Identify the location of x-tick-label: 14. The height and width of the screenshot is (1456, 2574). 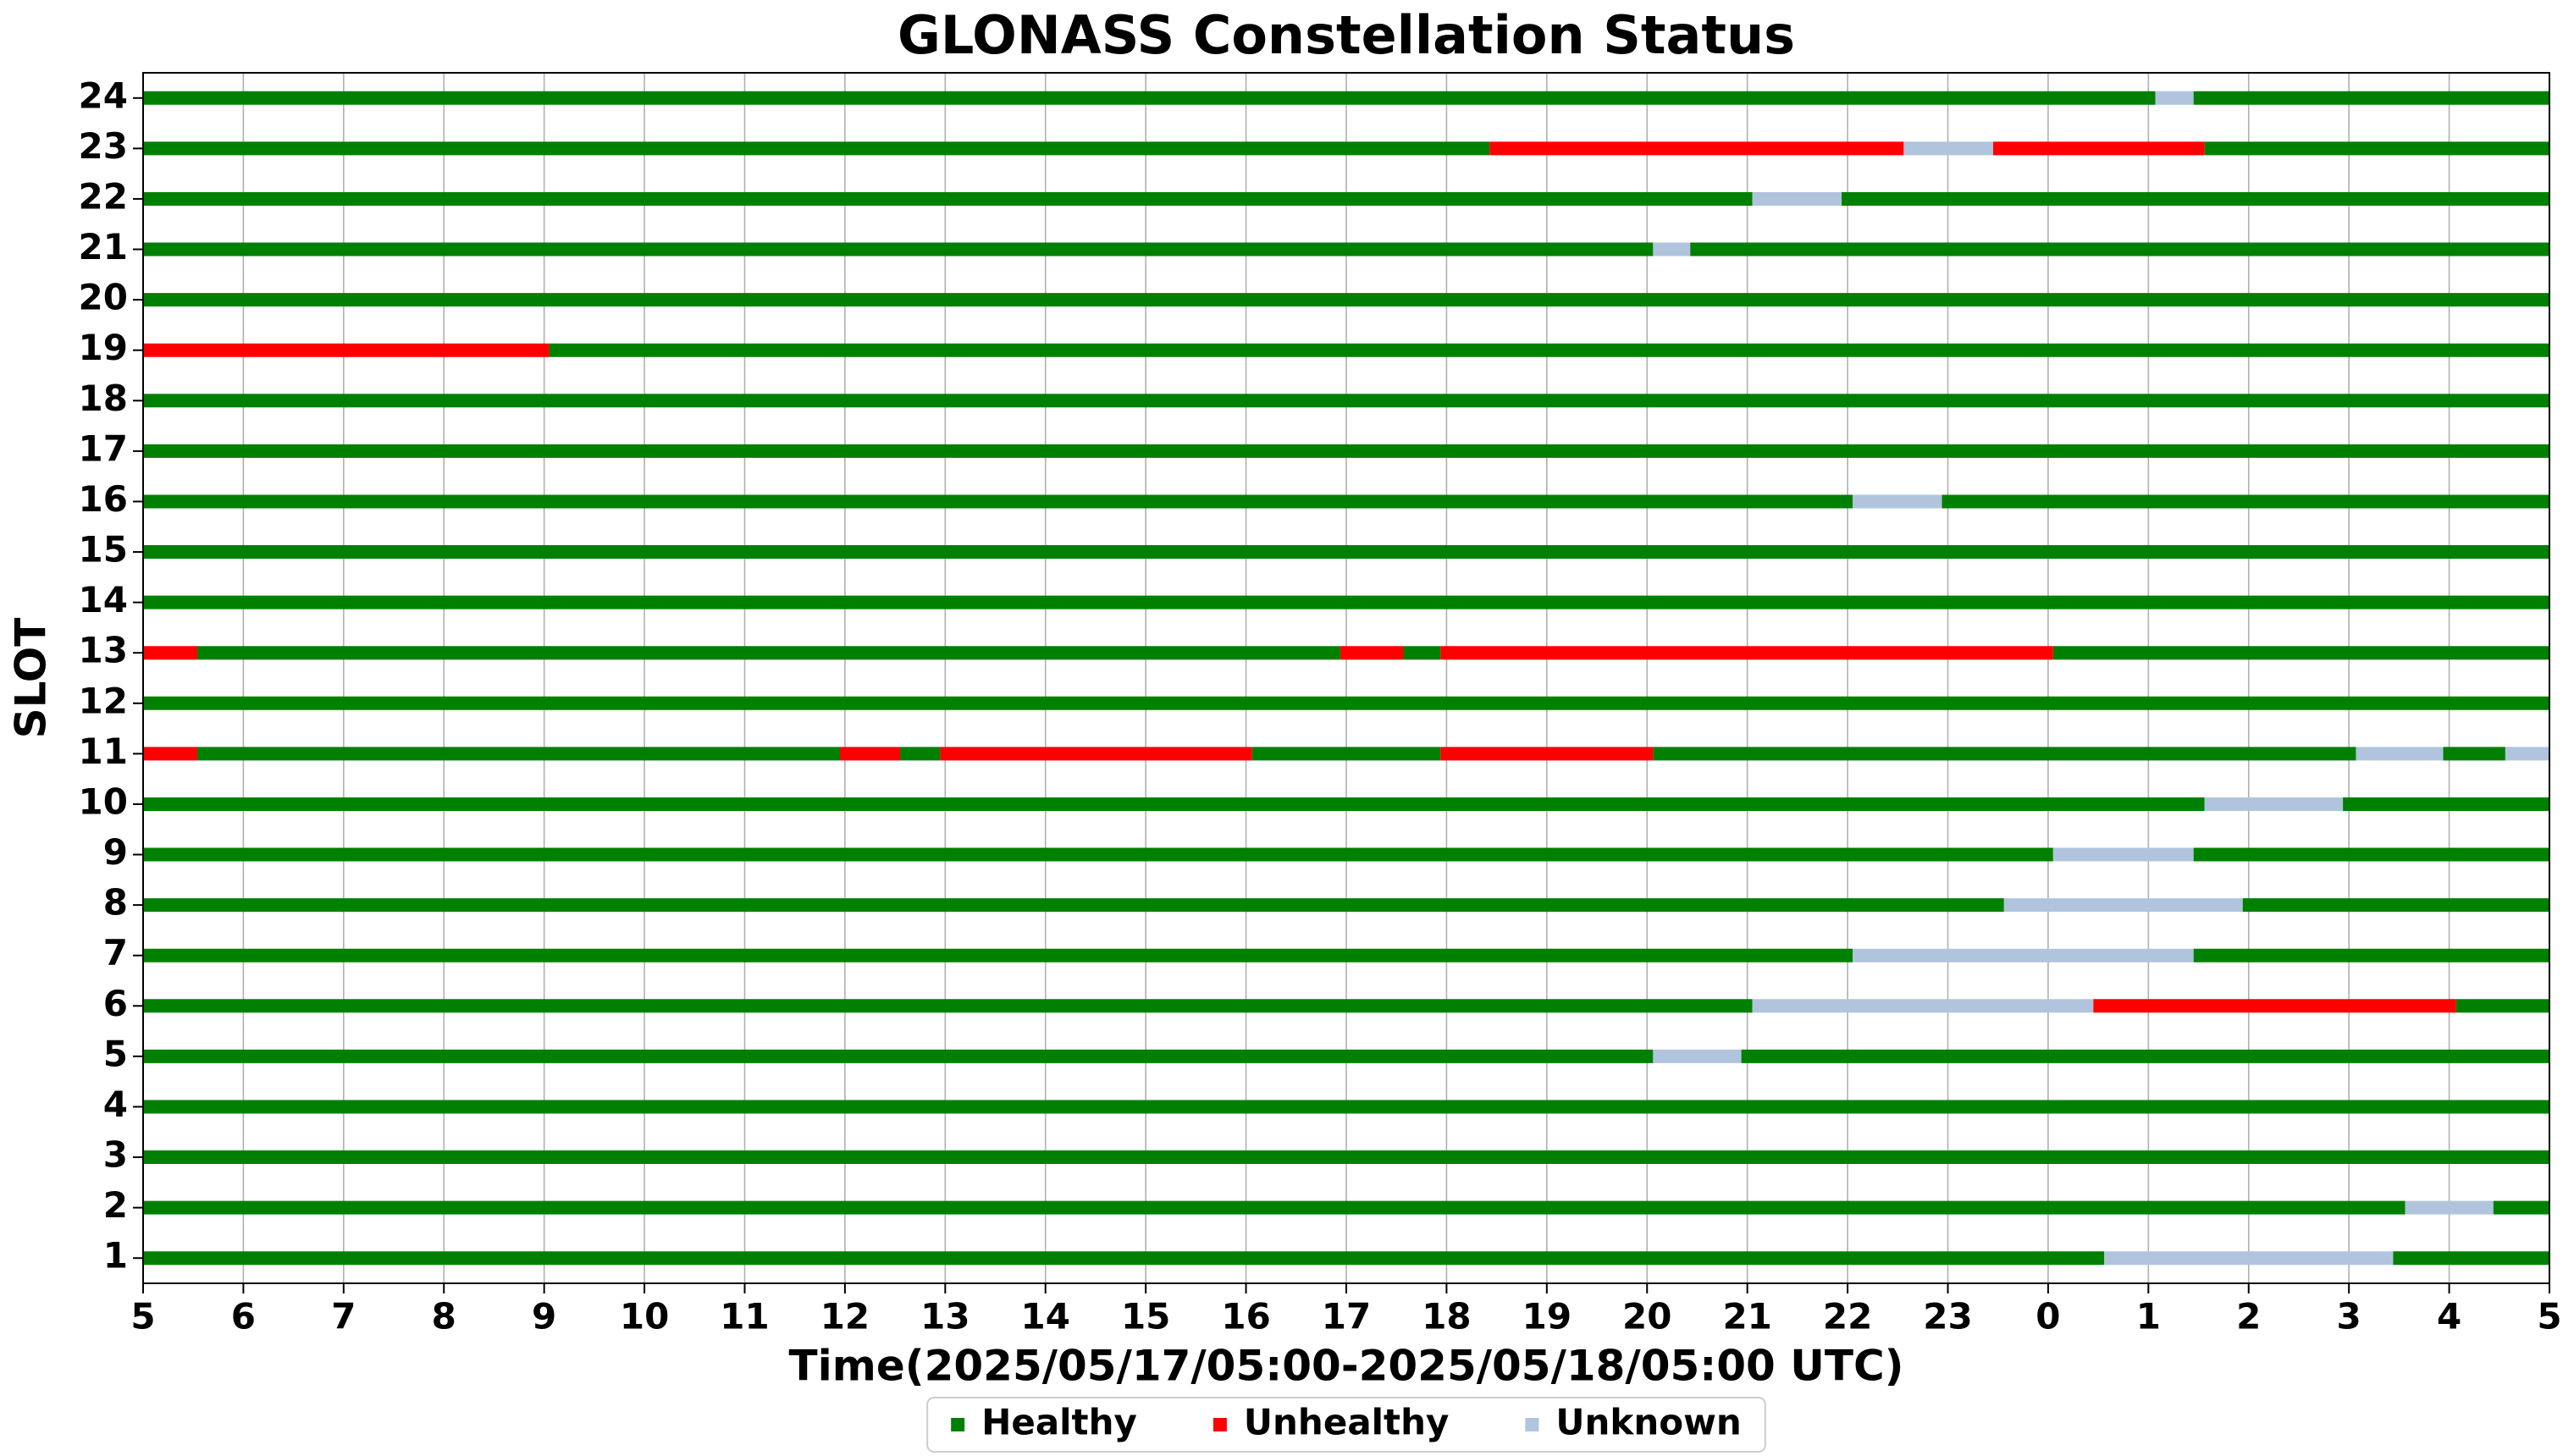
(1045, 1316).